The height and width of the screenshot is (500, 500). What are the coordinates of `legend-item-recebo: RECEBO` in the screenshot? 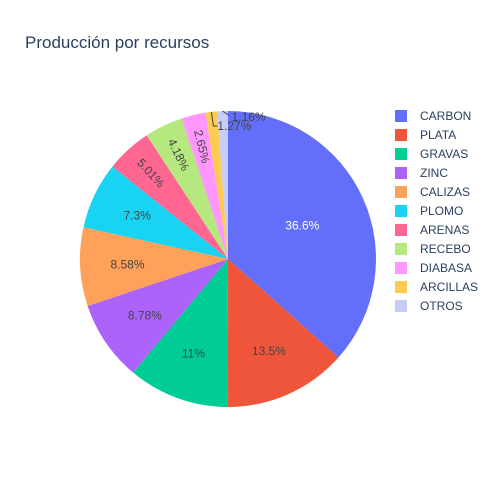 It's located at (436, 248).